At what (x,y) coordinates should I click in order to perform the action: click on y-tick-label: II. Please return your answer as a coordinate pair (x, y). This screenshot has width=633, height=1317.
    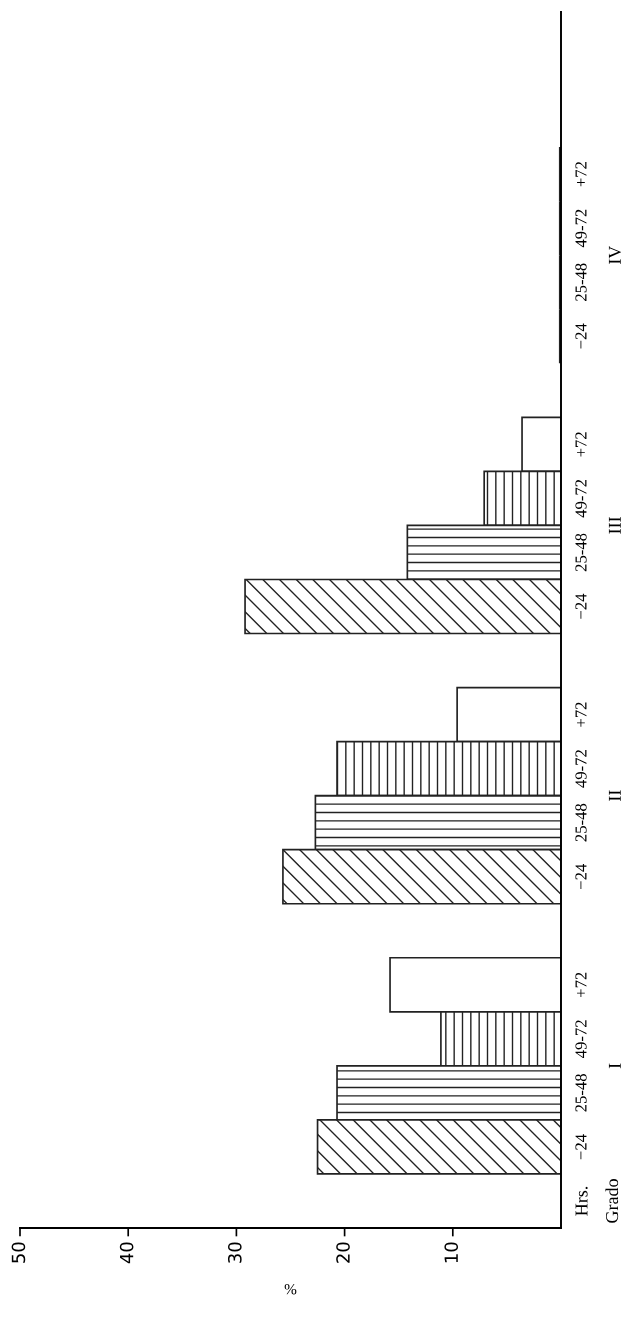
    Looking at the image, I should click on (614, 795).